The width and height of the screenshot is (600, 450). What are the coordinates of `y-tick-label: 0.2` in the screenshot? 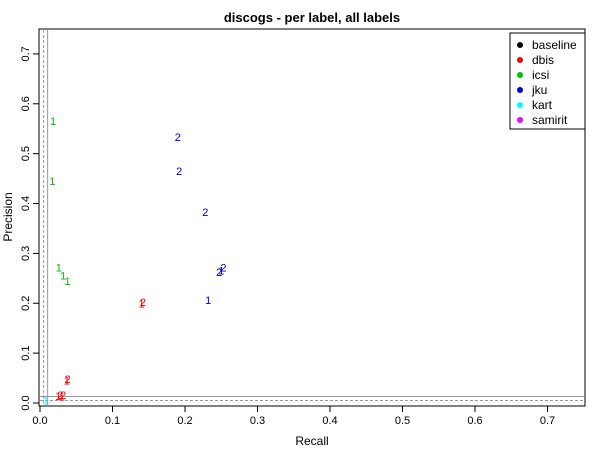 It's located at (26, 303).